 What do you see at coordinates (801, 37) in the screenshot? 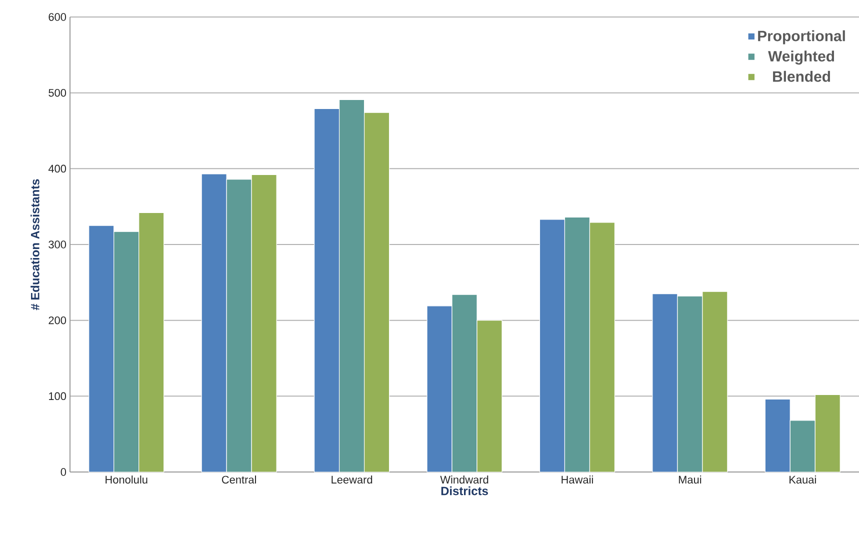
I see `legend-label: Proportional` at bounding box center [801, 37].